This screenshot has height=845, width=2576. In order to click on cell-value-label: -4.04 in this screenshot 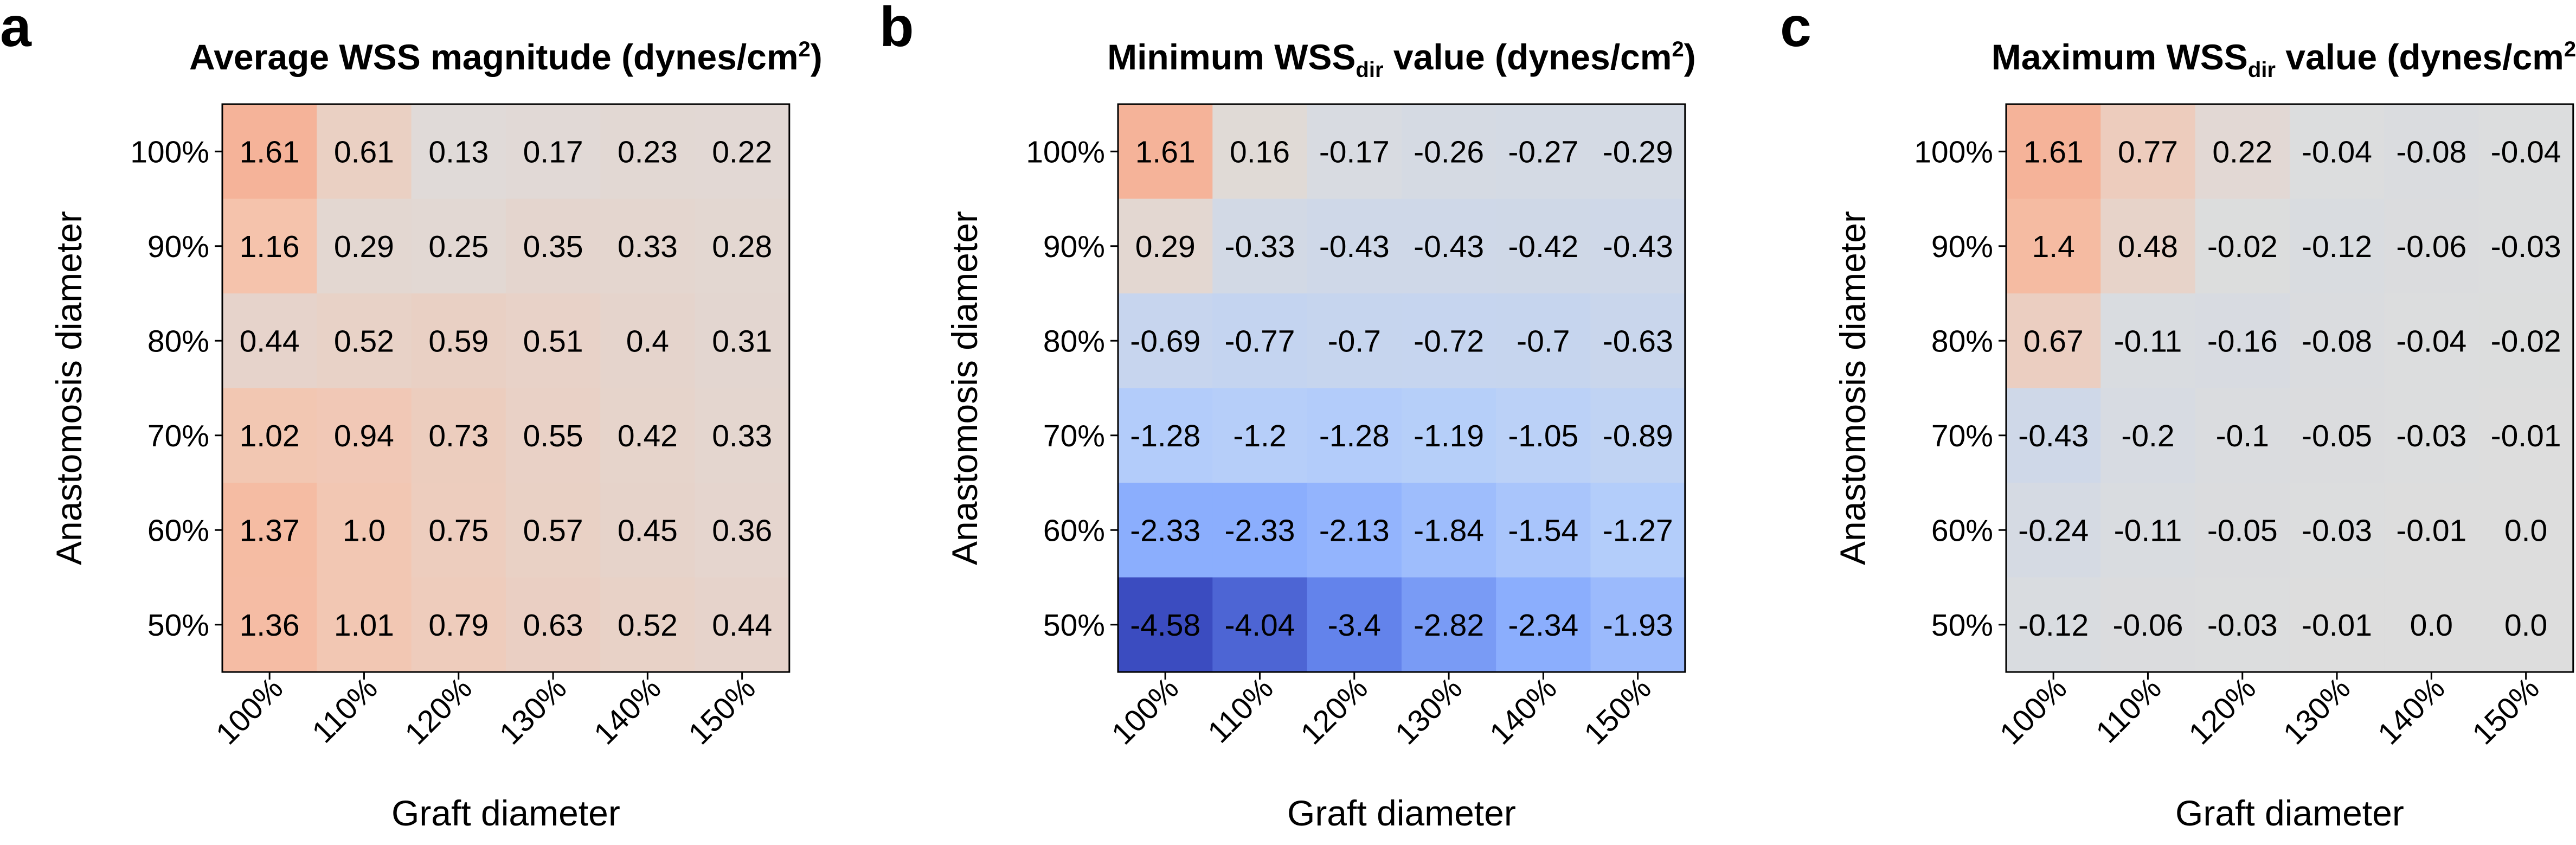, I will do `click(1260, 625)`.